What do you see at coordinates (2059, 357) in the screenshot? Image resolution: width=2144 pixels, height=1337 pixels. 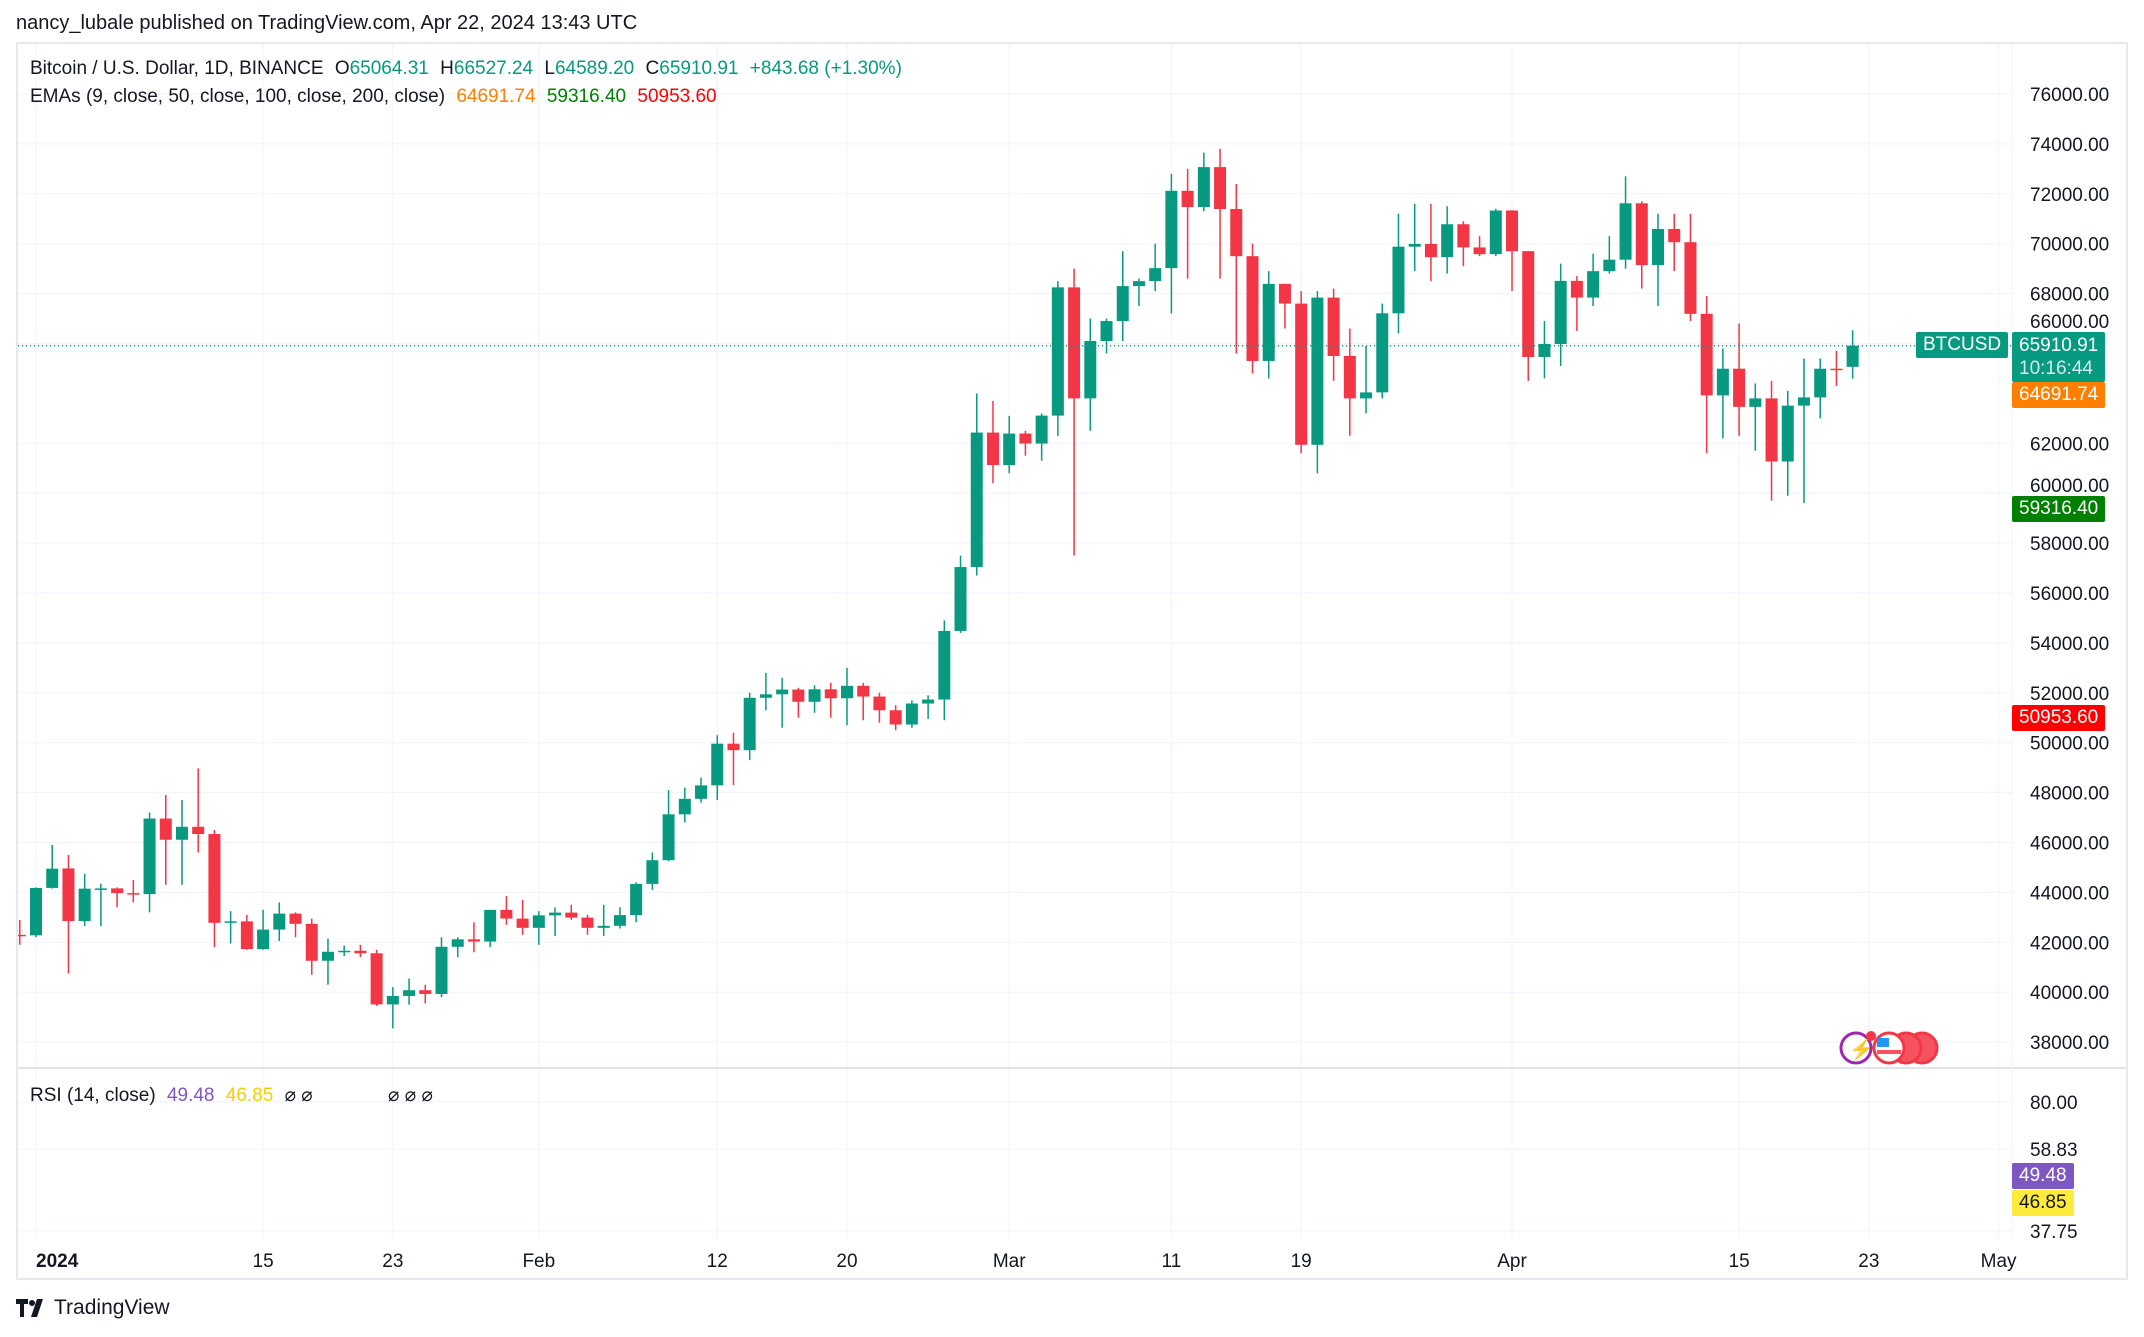 I see `last-price-badge: 65910.91 10:16:44` at bounding box center [2059, 357].